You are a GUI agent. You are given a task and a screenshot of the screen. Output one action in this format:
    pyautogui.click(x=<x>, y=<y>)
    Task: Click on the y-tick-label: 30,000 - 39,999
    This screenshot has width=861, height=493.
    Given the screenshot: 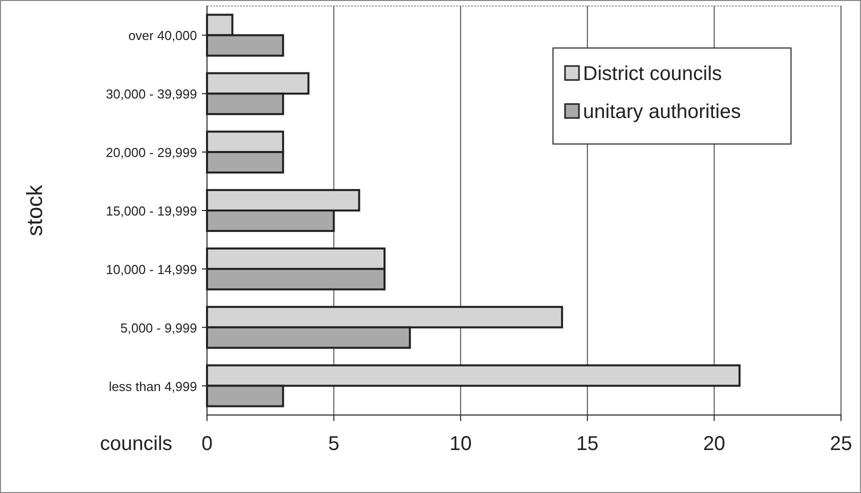 What is the action you would take?
    pyautogui.click(x=151, y=94)
    